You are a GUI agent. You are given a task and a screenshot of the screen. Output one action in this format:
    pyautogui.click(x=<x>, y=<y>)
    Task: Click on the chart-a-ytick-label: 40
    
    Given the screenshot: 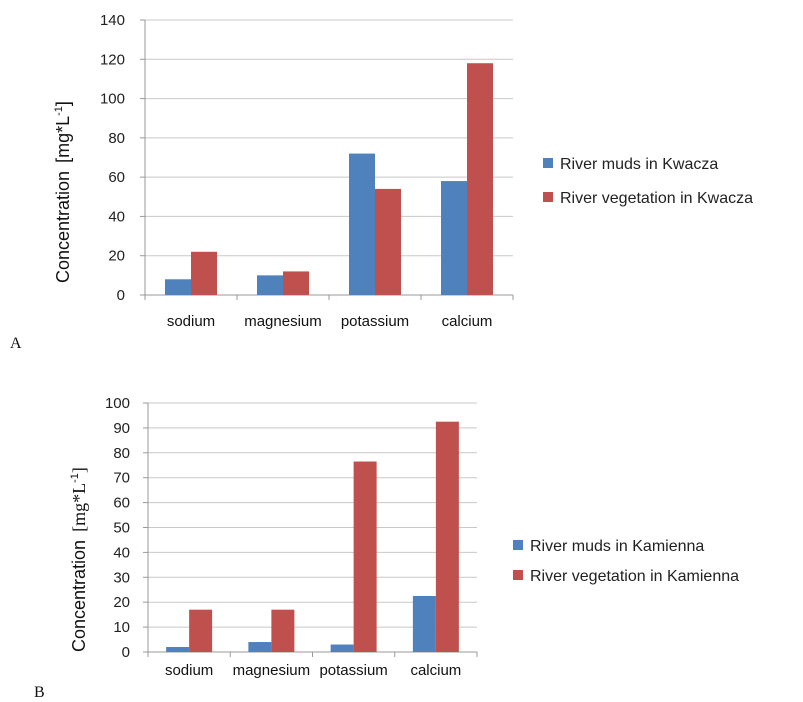 What is the action you would take?
    pyautogui.click(x=116, y=216)
    